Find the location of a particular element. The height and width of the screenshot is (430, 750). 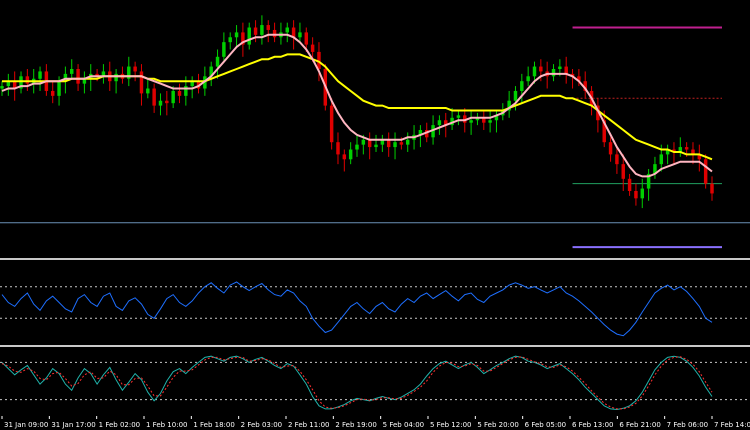

rsi-pane is located at coordinates (375, 309).